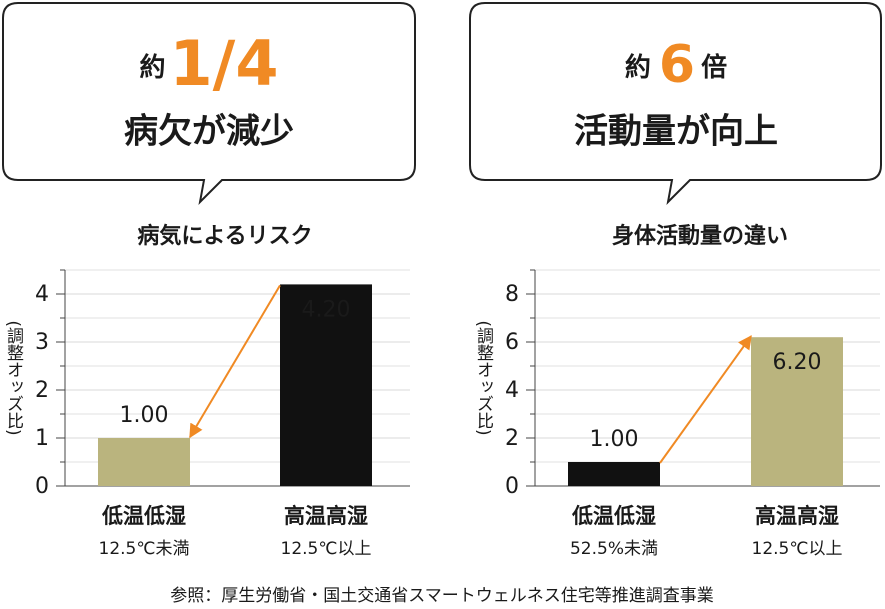  What do you see at coordinates (797, 362) in the screenshot?
I see `value-label: 6.20` at bounding box center [797, 362].